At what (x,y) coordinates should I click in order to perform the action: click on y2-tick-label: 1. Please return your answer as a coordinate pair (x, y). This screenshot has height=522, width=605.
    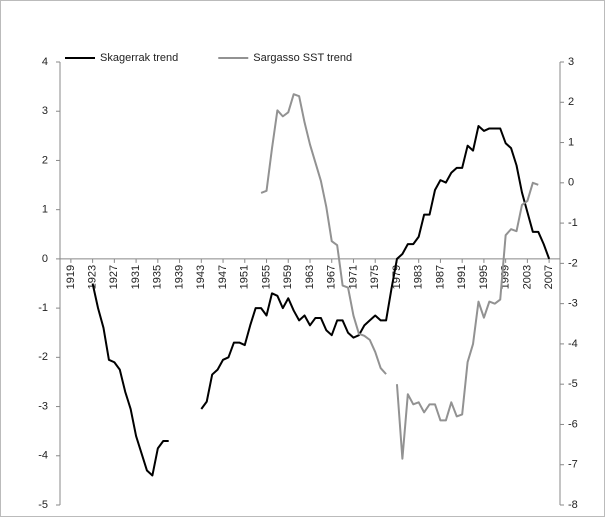
    Looking at the image, I should click on (571, 142).